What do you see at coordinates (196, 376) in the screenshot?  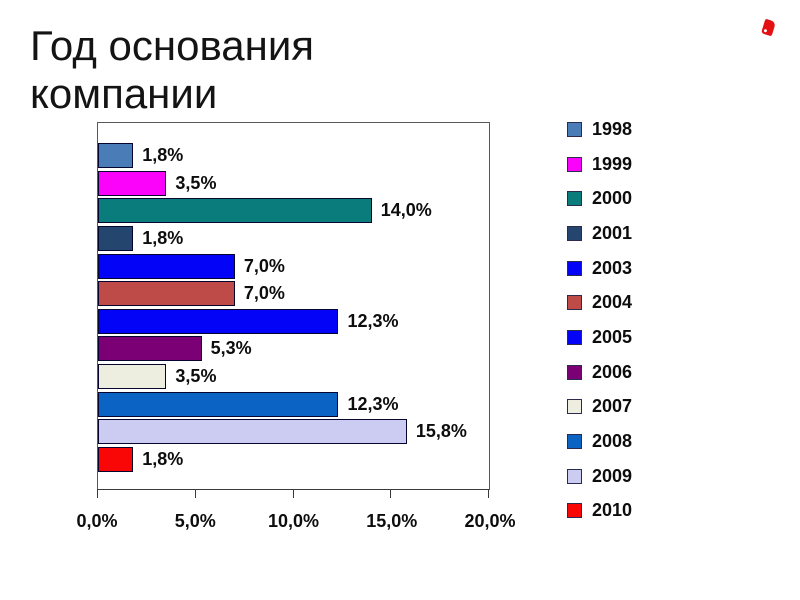 I see `bar-value-label-2007: 3,5%` at bounding box center [196, 376].